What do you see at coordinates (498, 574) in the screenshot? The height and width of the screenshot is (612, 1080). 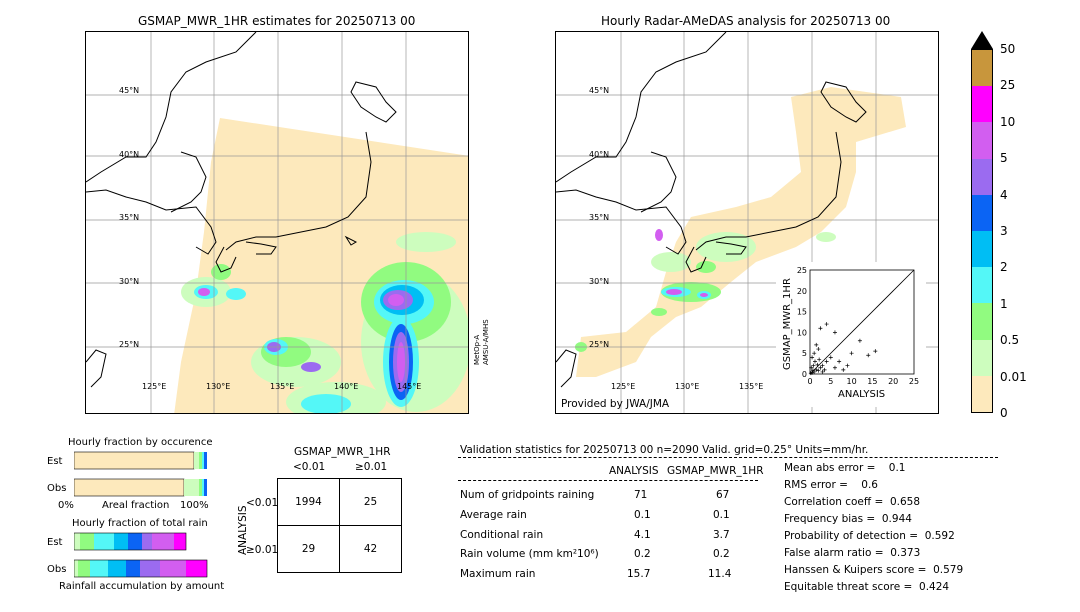 I see `validation-row-label: Maximum rain` at bounding box center [498, 574].